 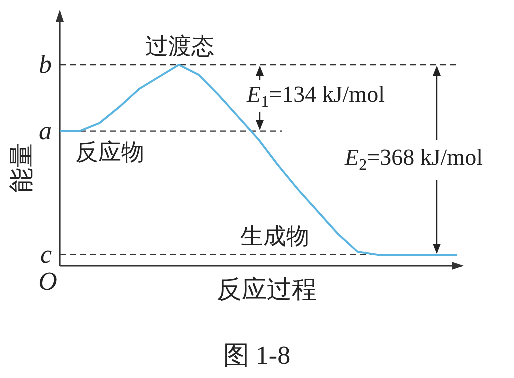 What do you see at coordinates (22, 168) in the screenshot?
I see `y-axis-title: 能量` at bounding box center [22, 168].